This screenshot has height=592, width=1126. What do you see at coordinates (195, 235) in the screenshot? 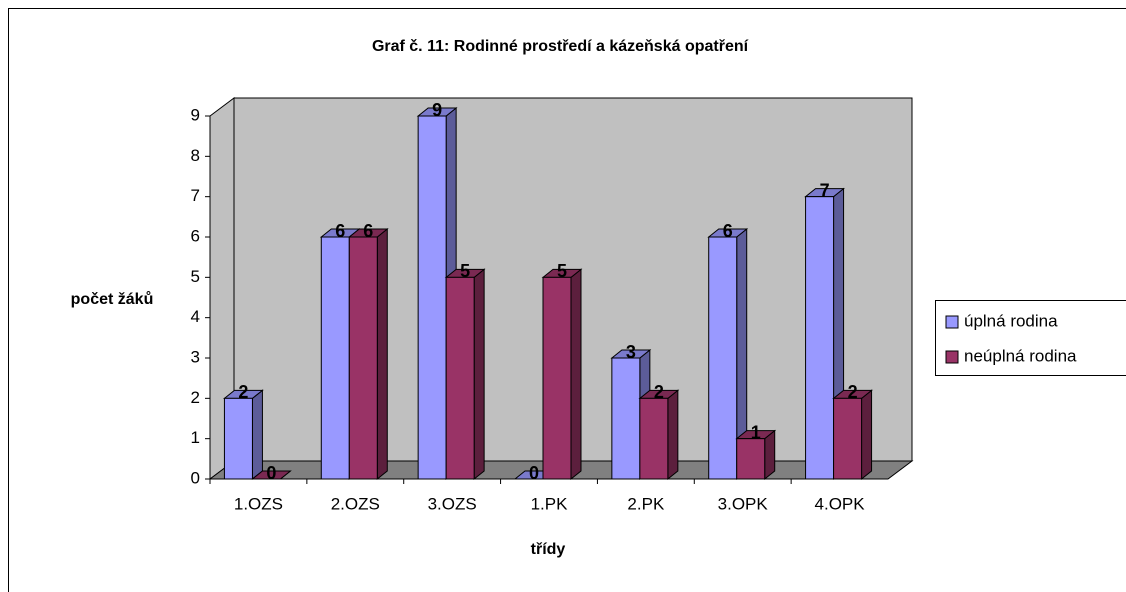
I see `y-tick-label: 6` at bounding box center [195, 235].